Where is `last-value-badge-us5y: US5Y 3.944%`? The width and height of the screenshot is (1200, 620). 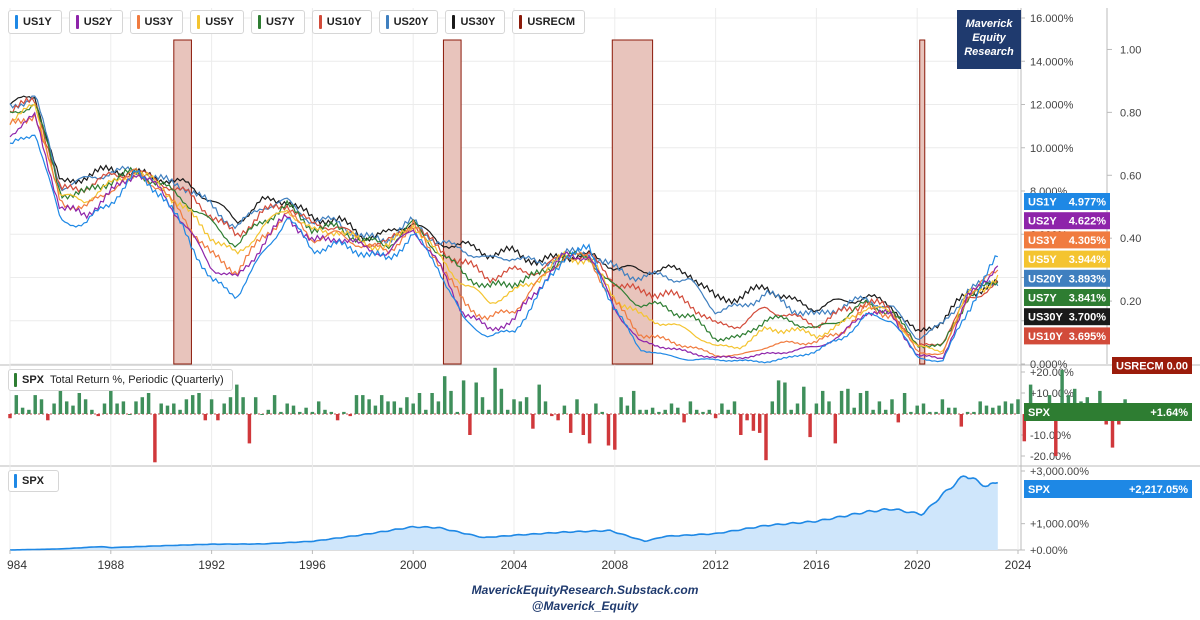 last-value-badge-us5y: US5Y 3.944% is located at coordinates (1067, 259).